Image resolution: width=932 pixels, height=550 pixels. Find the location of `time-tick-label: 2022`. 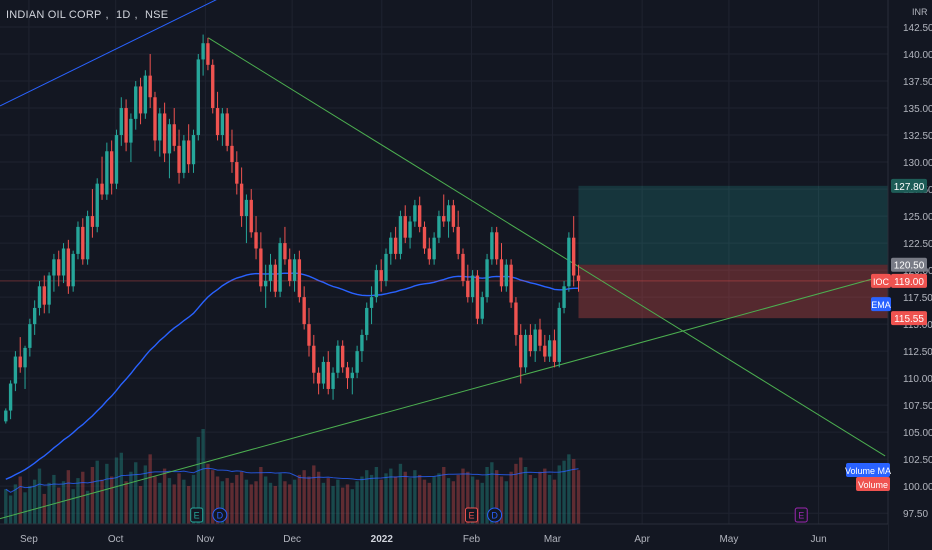

time-tick-label: 2022 is located at coordinates (382, 539).